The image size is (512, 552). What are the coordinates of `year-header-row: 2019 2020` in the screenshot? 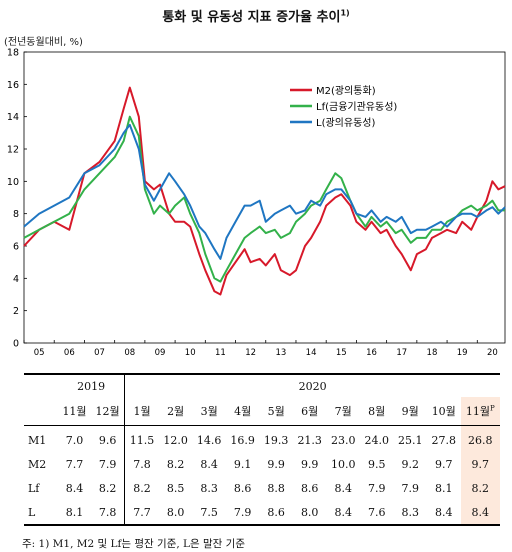 It's located at (262, 385).